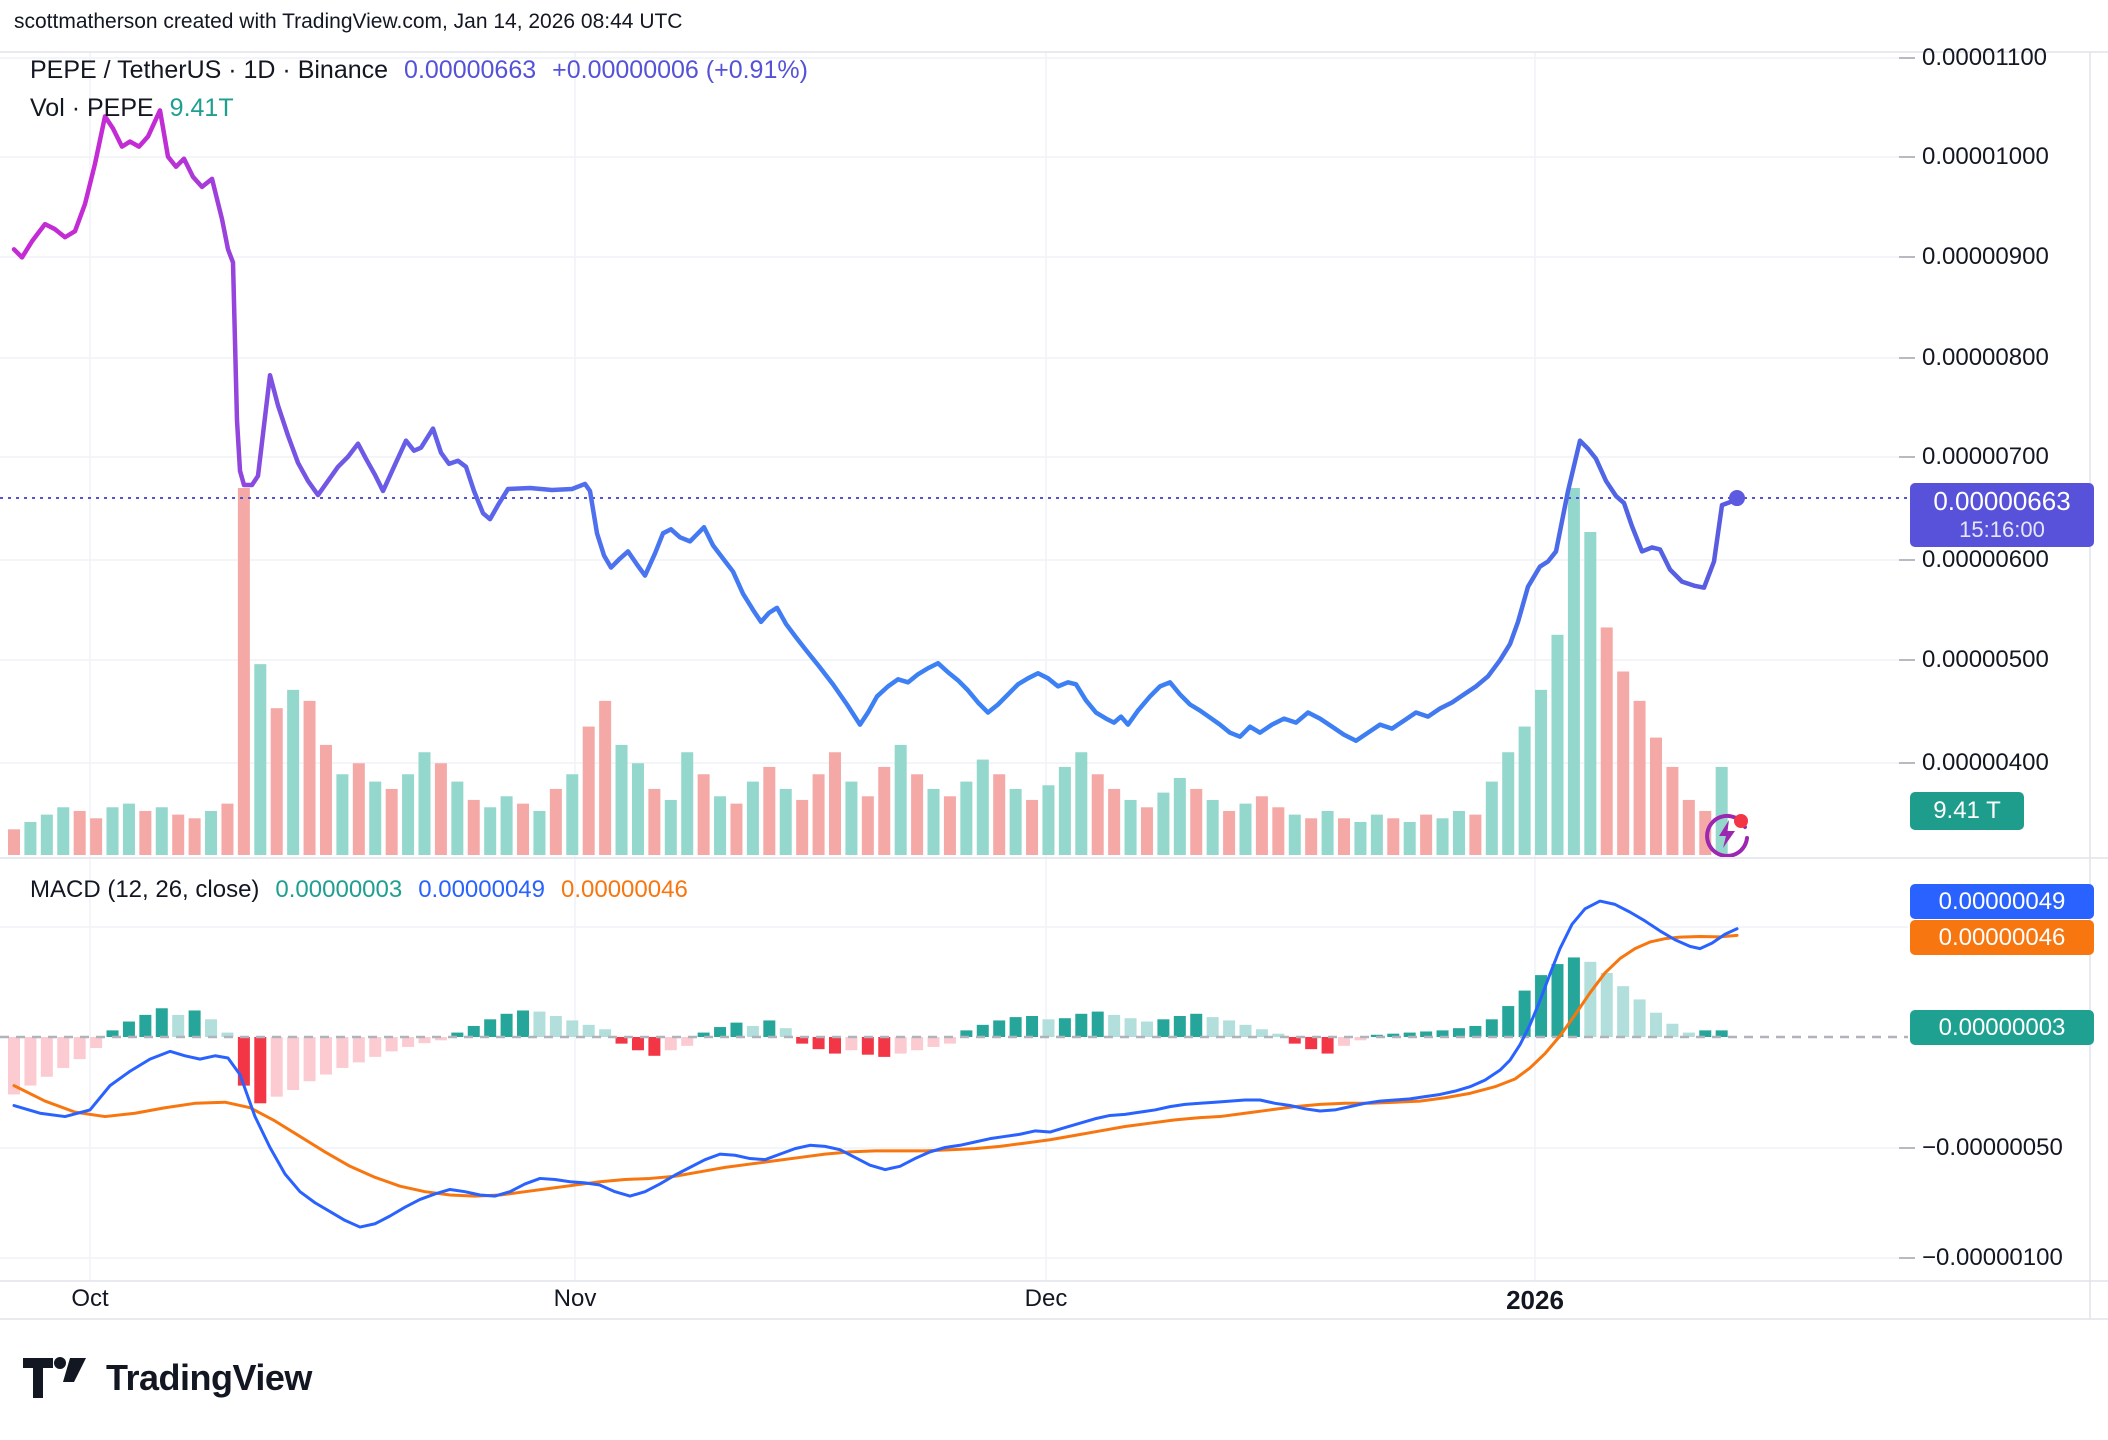 The height and width of the screenshot is (1440, 2108). I want to click on macd-line-badge: 0.00000049, so click(2002, 901).